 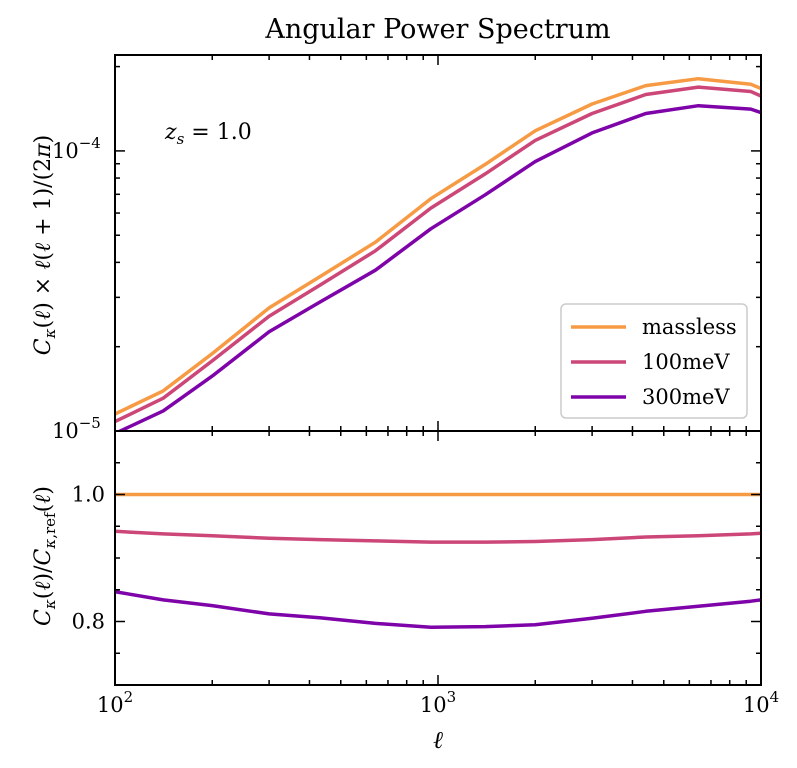 What do you see at coordinates (437, 29) in the screenshot?
I see `chart-title: Angular Power Spectrum` at bounding box center [437, 29].